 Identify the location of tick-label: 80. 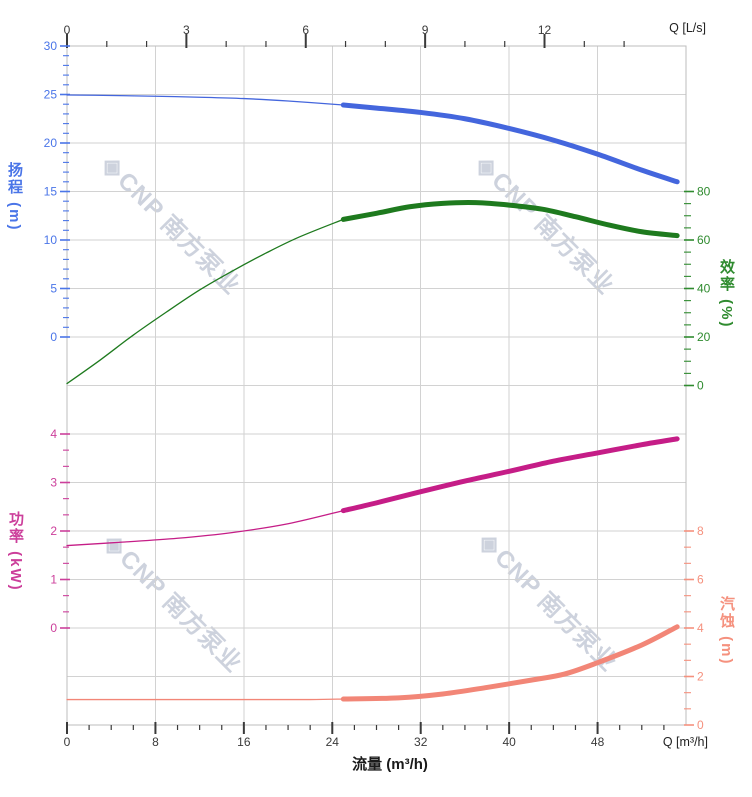
(704, 192).